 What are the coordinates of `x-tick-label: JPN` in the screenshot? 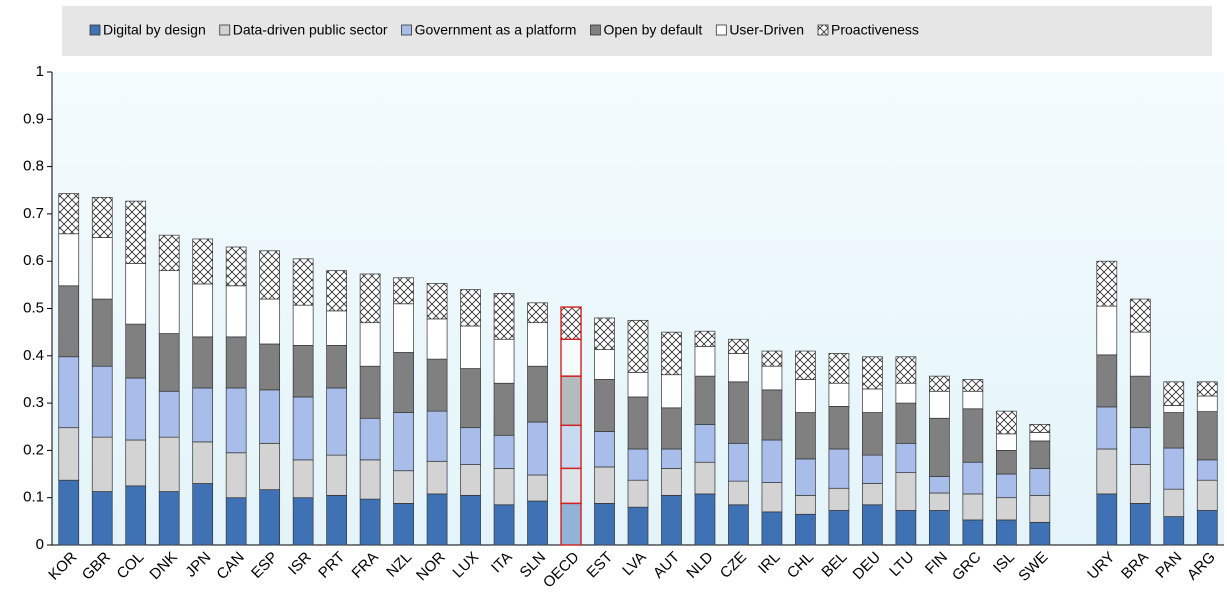 It's located at (198, 565).